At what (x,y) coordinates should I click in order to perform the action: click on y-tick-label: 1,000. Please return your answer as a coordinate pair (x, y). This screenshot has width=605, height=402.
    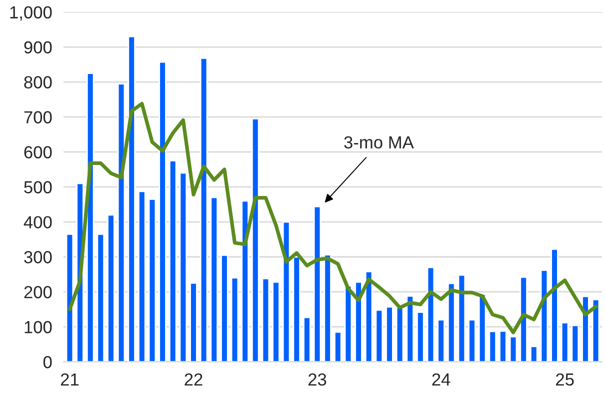
    Looking at the image, I should click on (31, 13).